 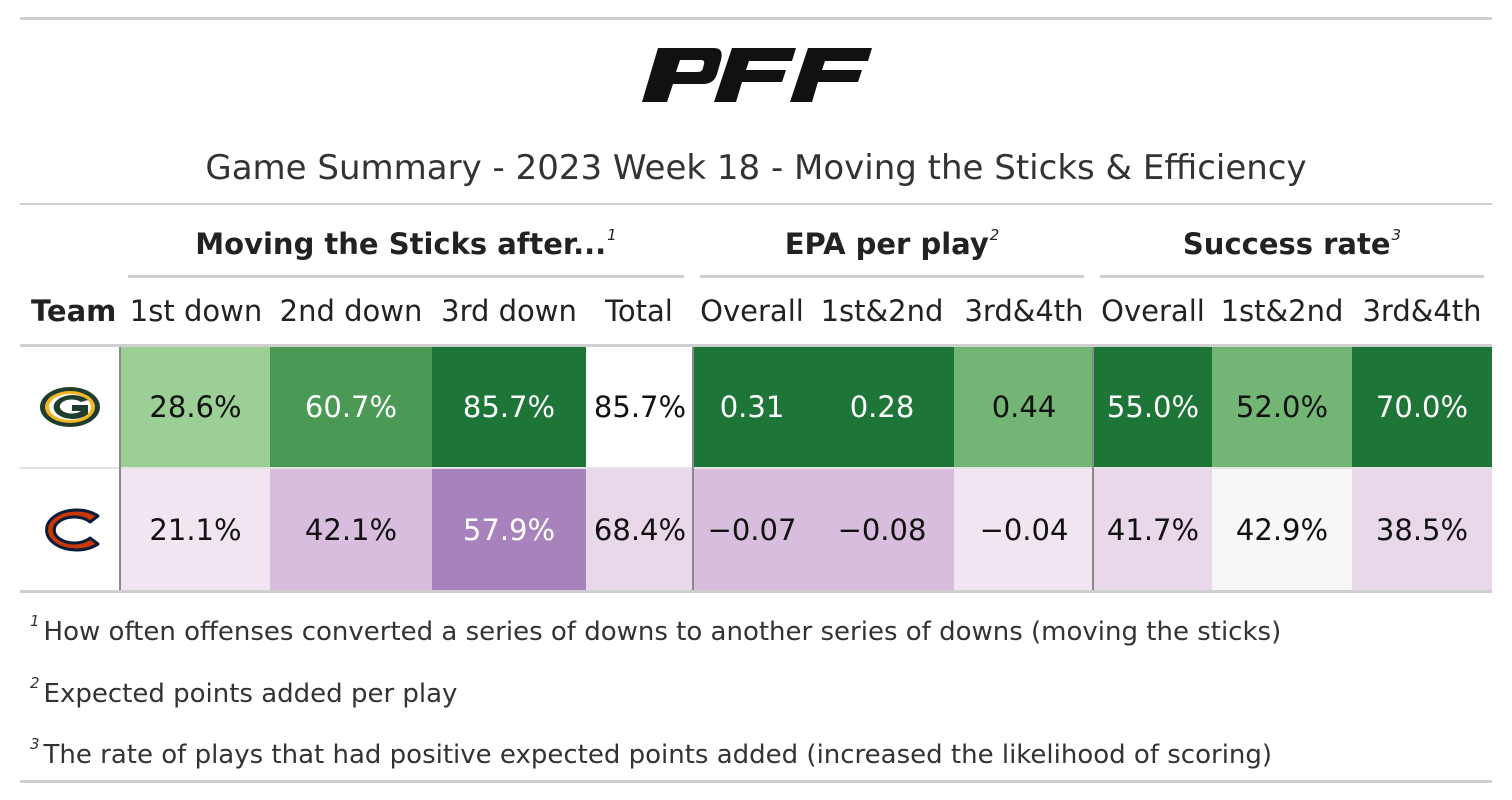 What do you see at coordinates (351, 311) in the screenshot?
I see `col-header-2nd-down: 2nd down` at bounding box center [351, 311].